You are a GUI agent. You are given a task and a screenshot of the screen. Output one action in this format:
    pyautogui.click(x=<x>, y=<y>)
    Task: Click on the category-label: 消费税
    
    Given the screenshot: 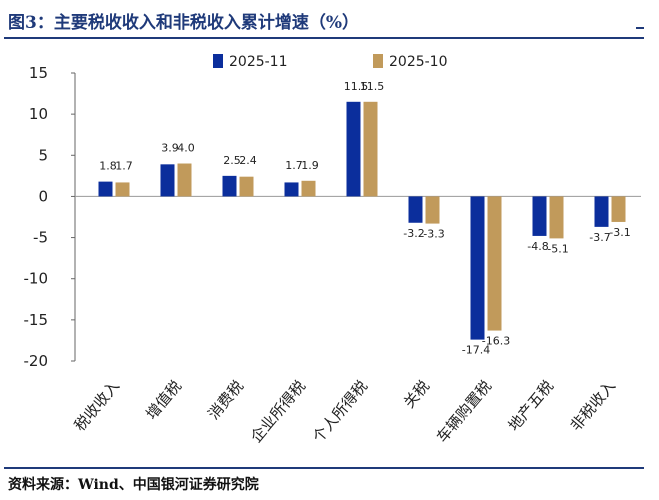 What is the action you would take?
    pyautogui.click(x=225, y=400)
    